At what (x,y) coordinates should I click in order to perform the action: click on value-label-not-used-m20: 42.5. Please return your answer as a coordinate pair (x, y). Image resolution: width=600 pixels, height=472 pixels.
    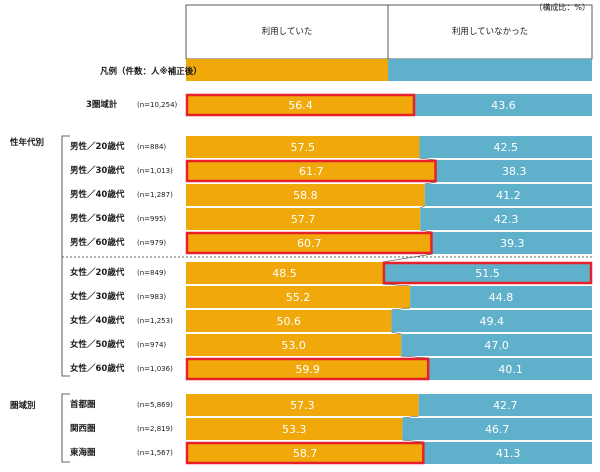
    Looking at the image, I should click on (505, 147).